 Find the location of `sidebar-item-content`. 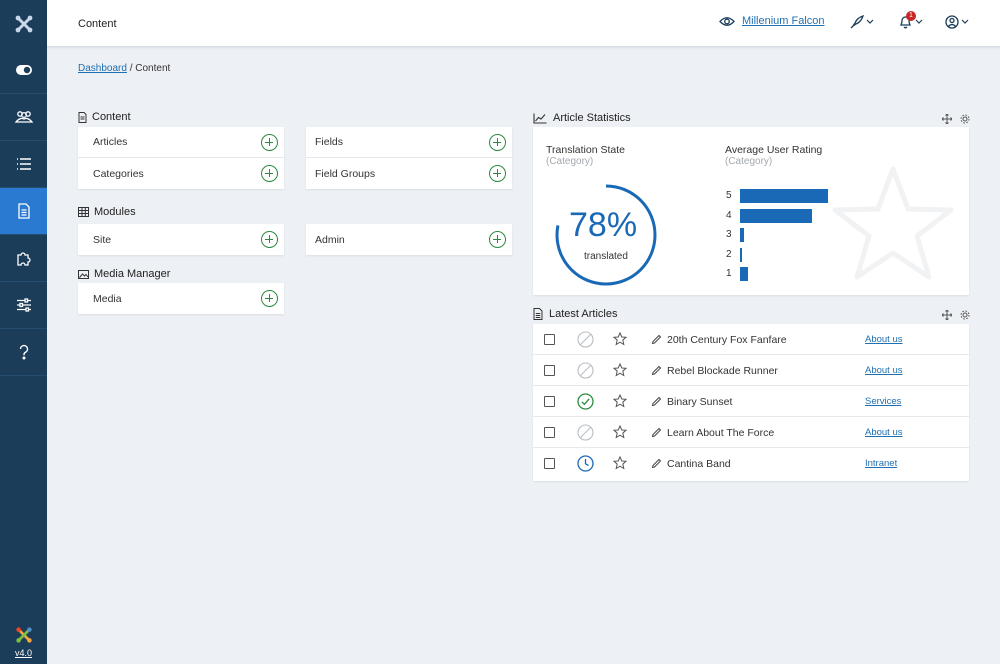

sidebar-item-content is located at coordinates (23, 211).